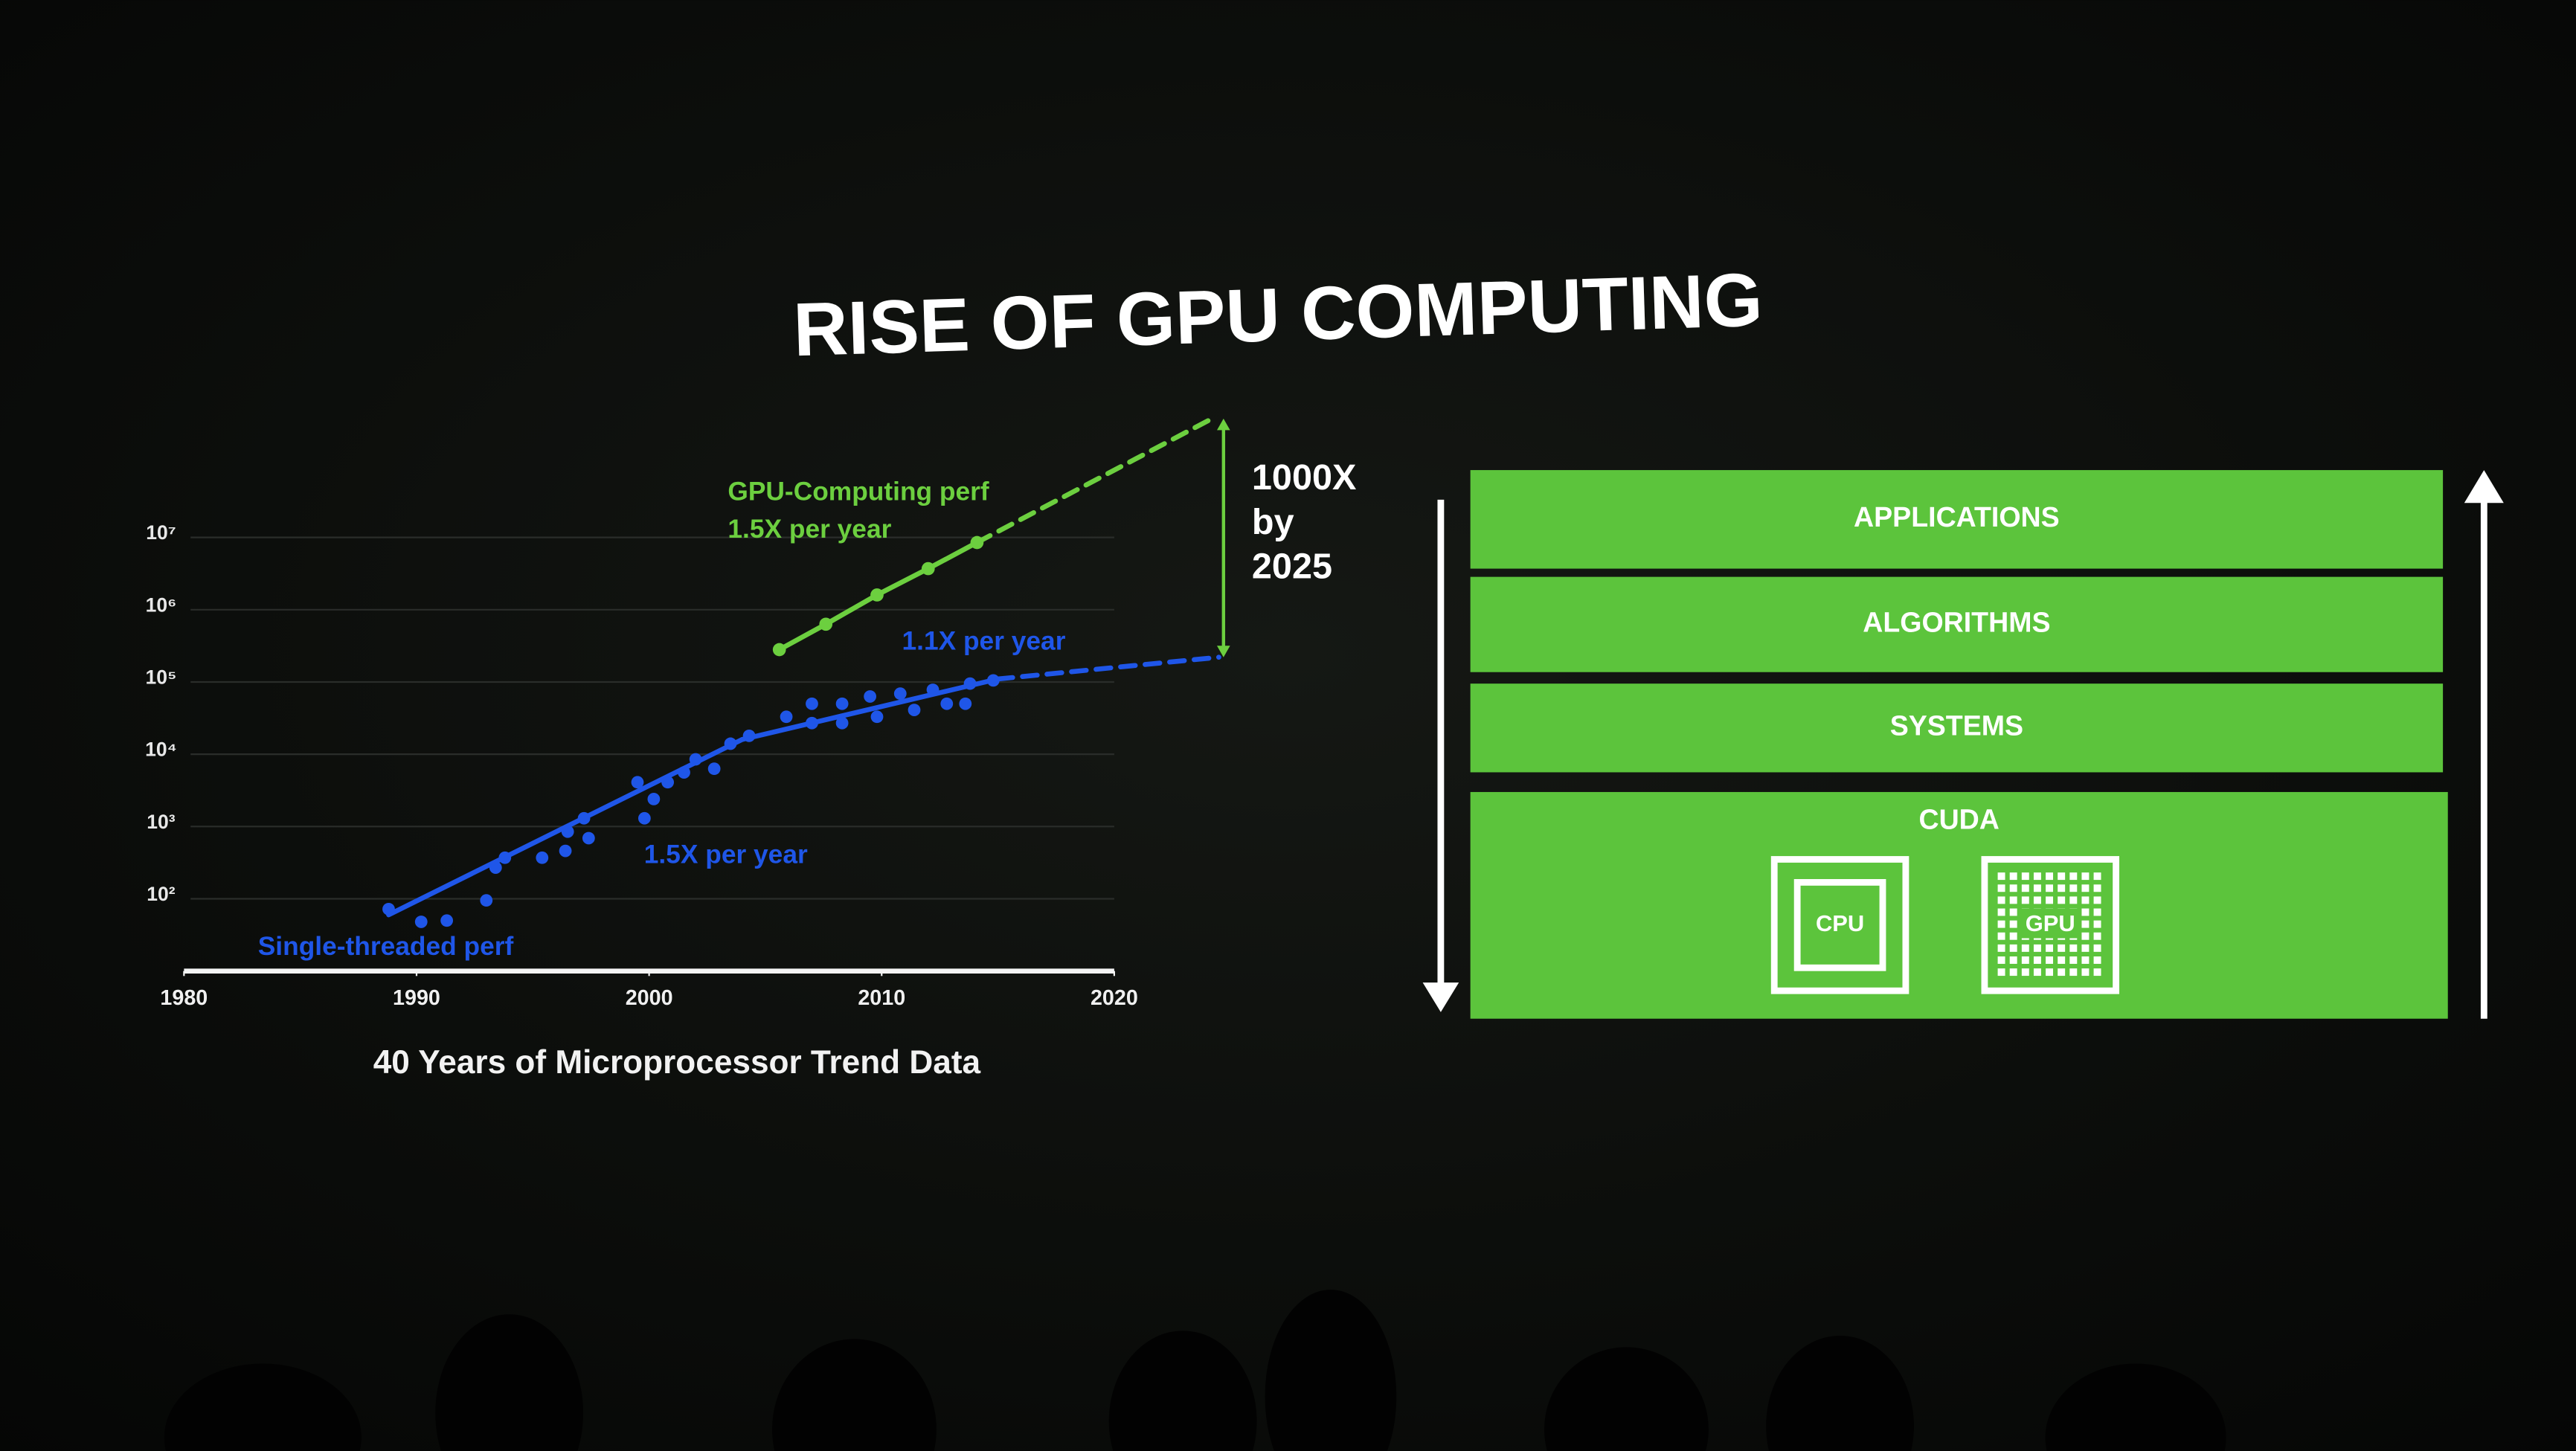  I want to click on chip-label: CPU, so click(1840, 923).